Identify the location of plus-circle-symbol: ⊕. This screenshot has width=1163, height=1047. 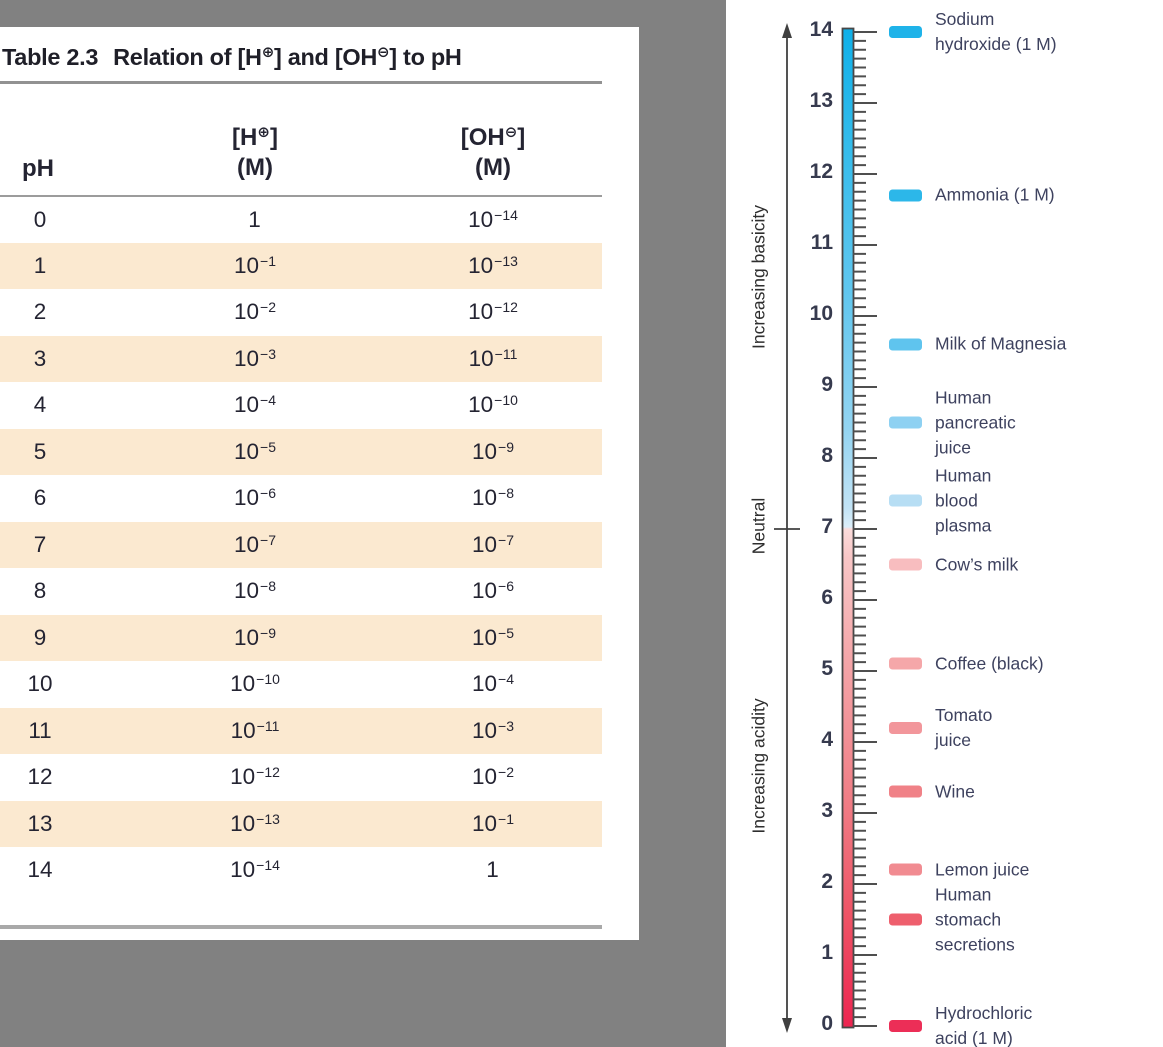
(268, 52).